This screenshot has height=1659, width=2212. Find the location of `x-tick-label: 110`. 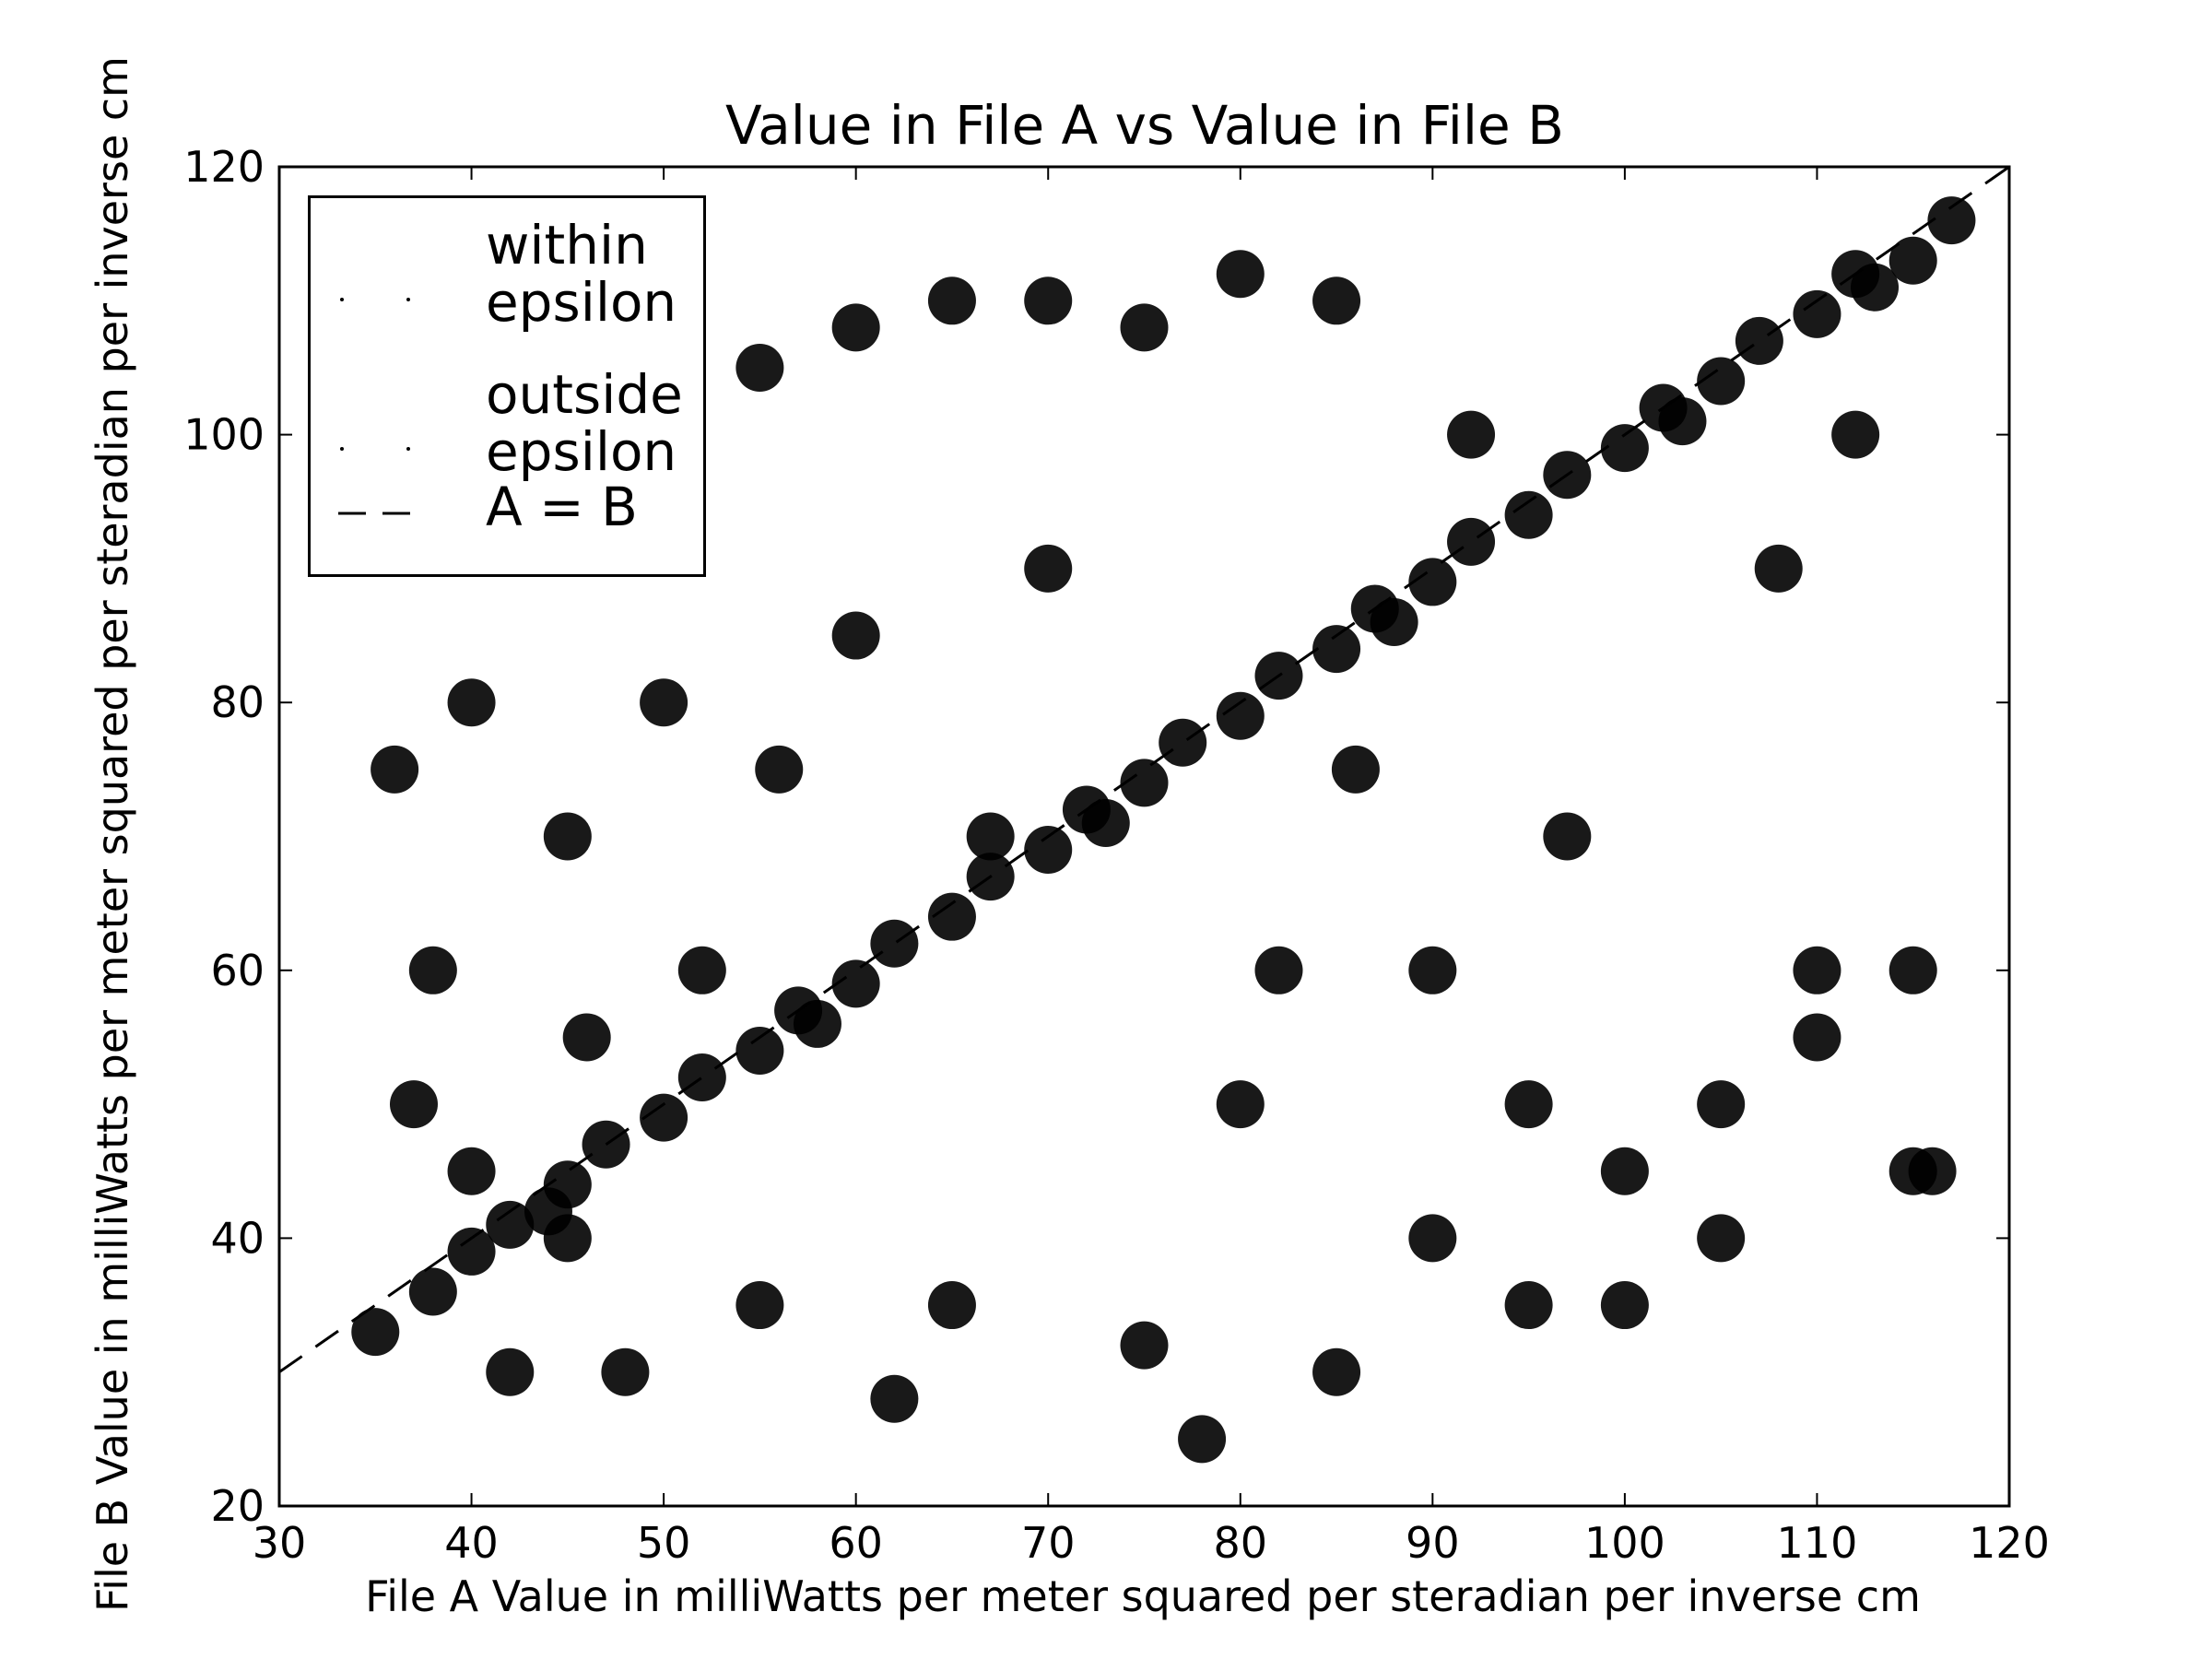

x-tick-label: 110 is located at coordinates (1817, 1543).